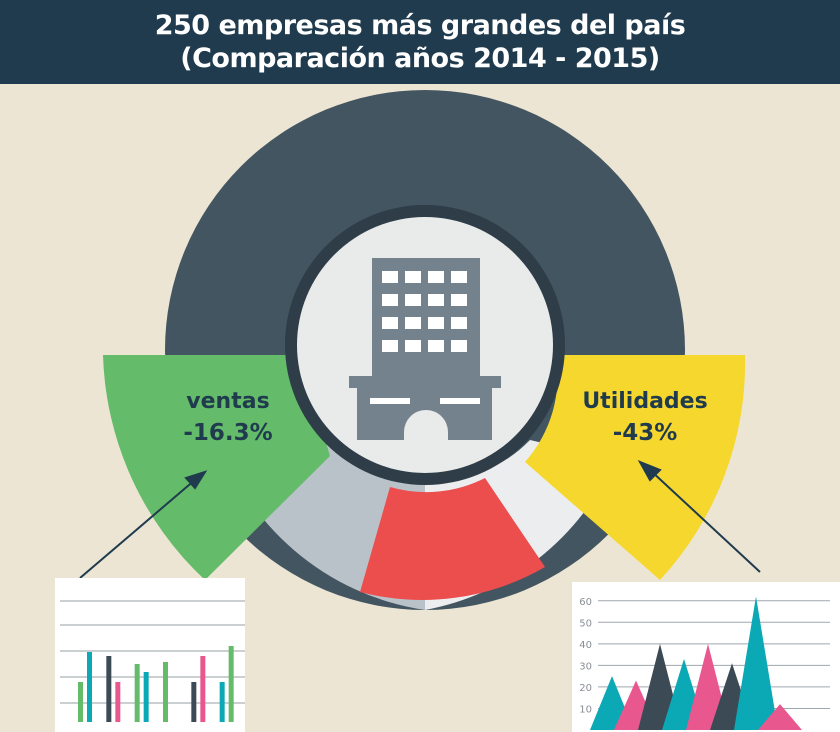 The width and height of the screenshot is (840, 732). What do you see at coordinates (696, 663) in the screenshot?
I see `area-chart-peaks` at bounding box center [696, 663].